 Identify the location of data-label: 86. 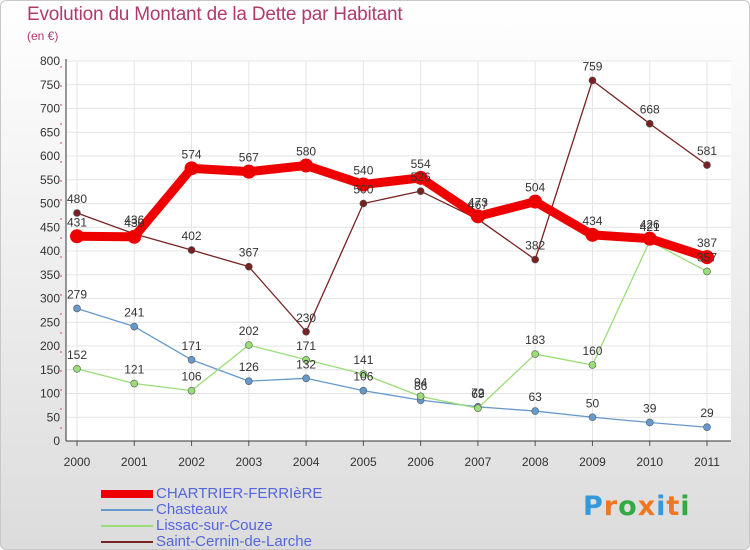
(421, 386).